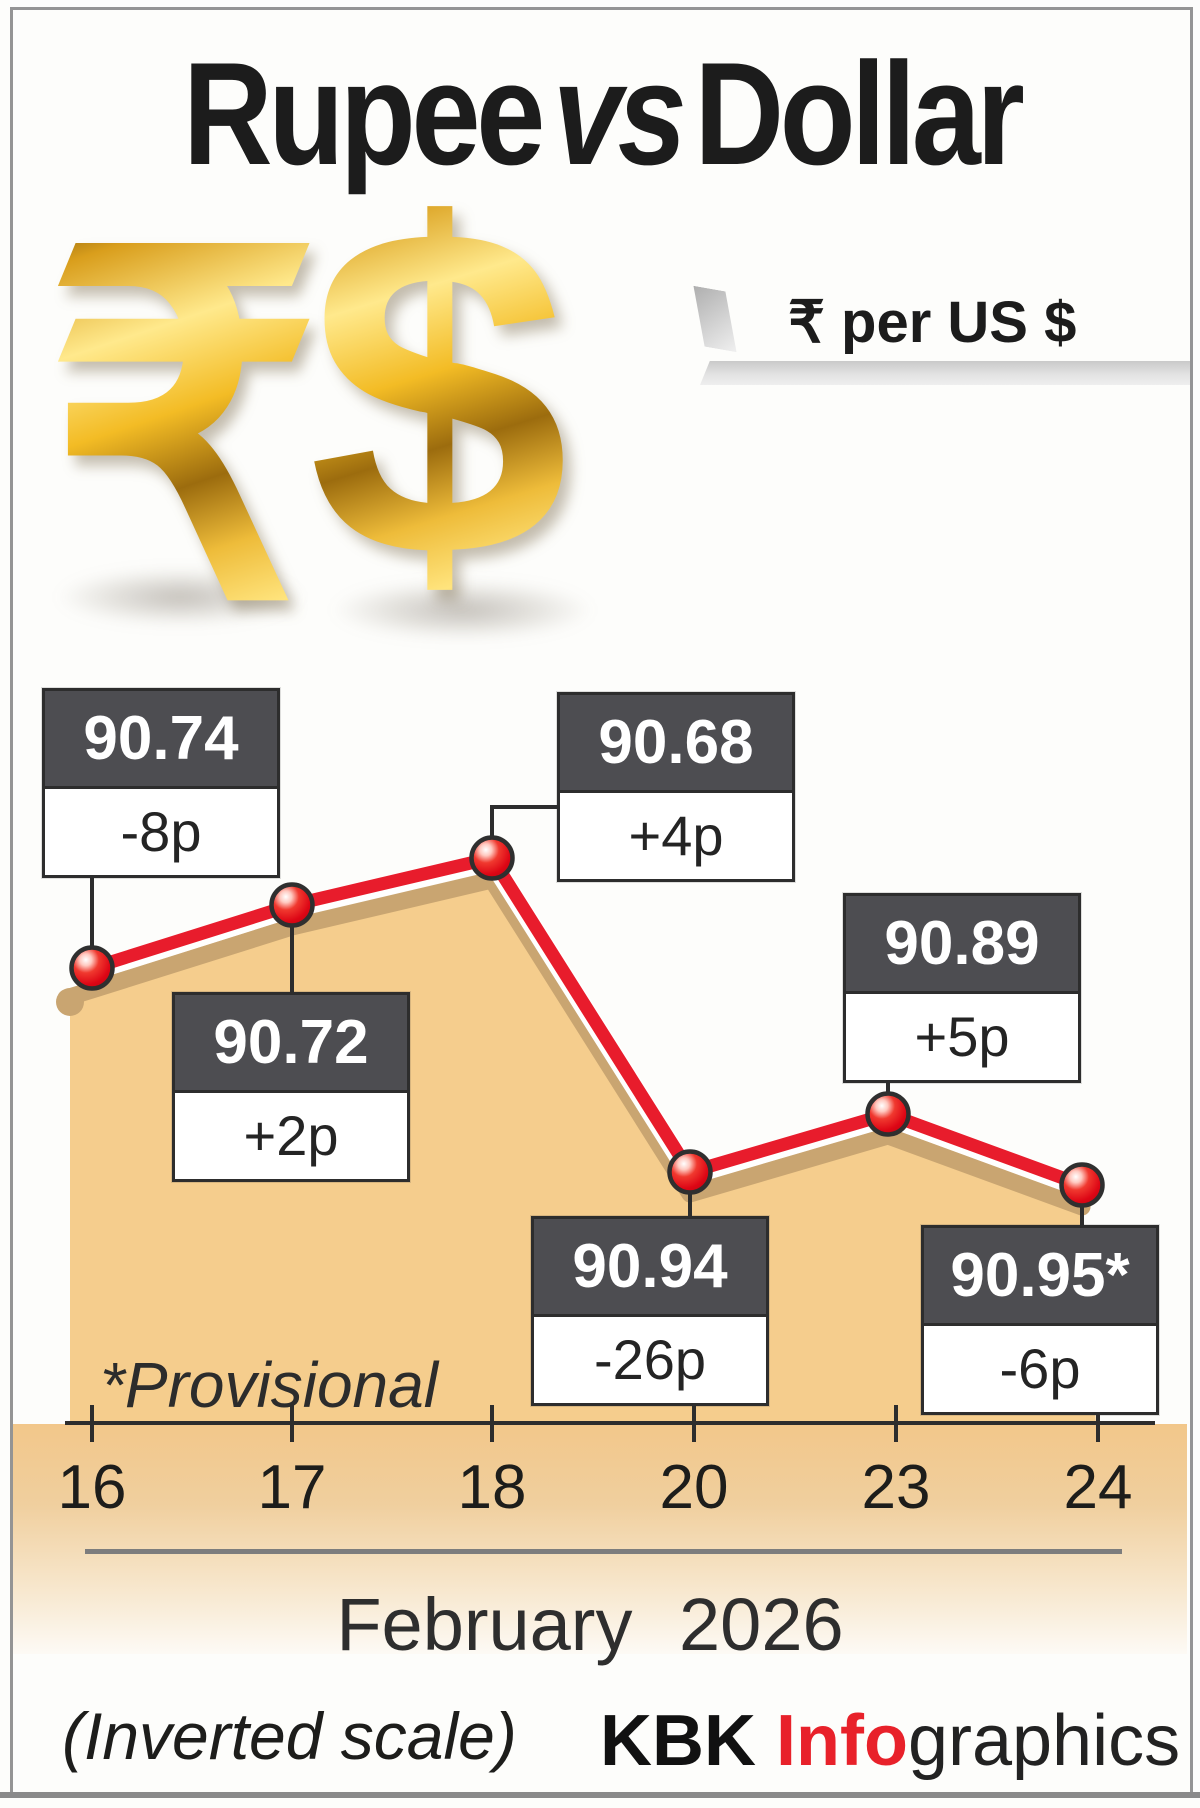 The width and height of the screenshot is (1200, 1808). Describe the element at coordinates (650, 1268) in the screenshot. I see `value-label: 90.94` at that location.